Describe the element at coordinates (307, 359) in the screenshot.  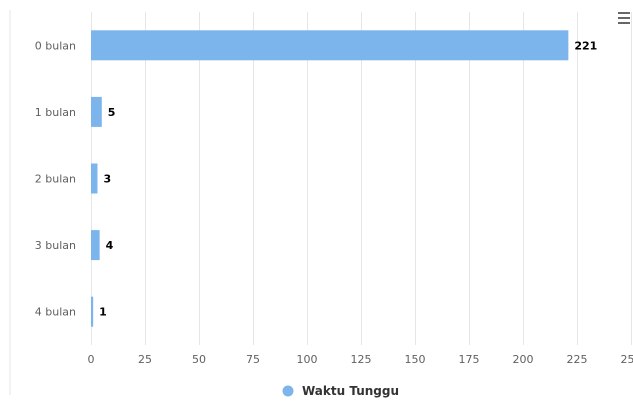
I see `x-tick-label: 100` at that location.